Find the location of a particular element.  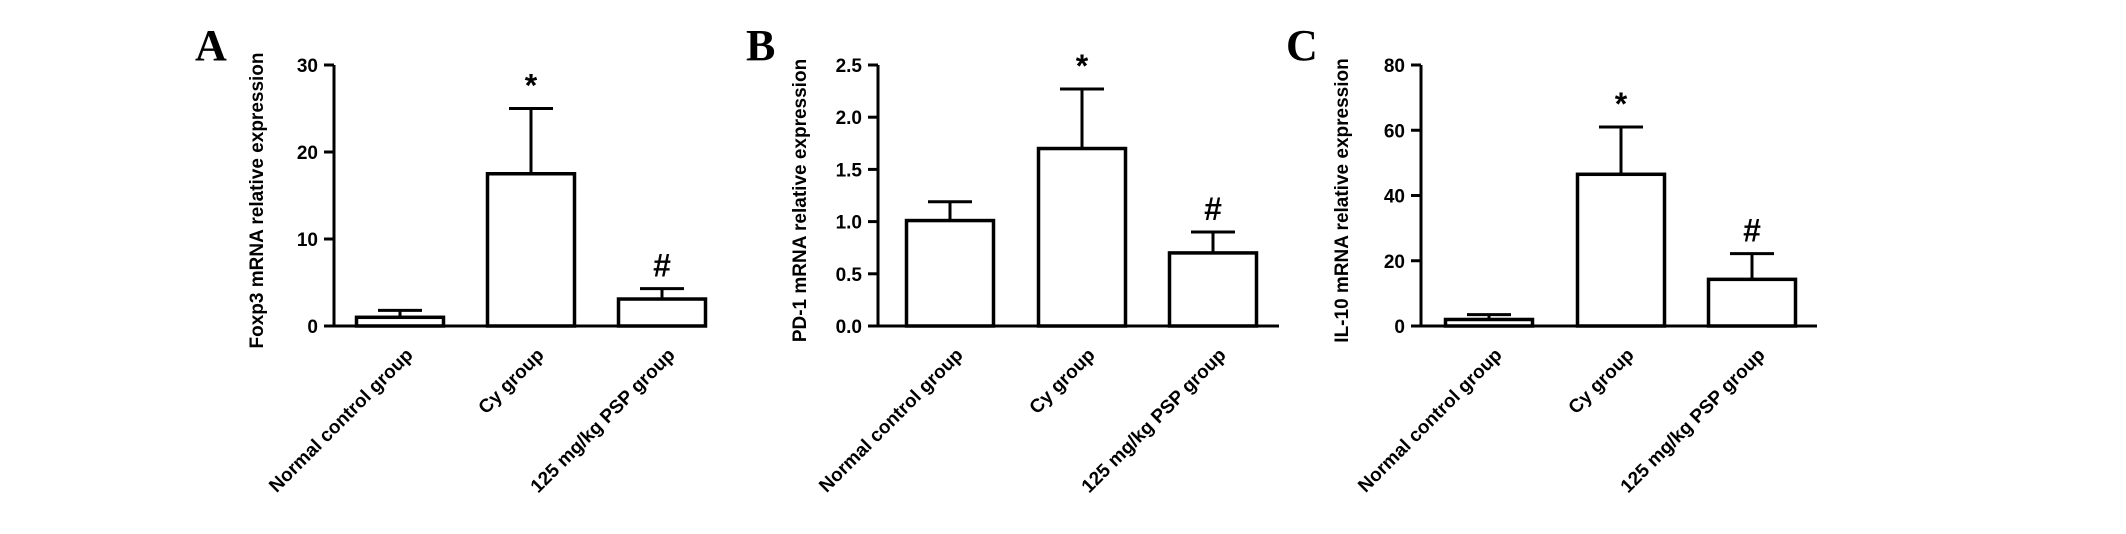

y-axis-label: IL-10 mRNA relative expression is located at coordinates (1342, 200).